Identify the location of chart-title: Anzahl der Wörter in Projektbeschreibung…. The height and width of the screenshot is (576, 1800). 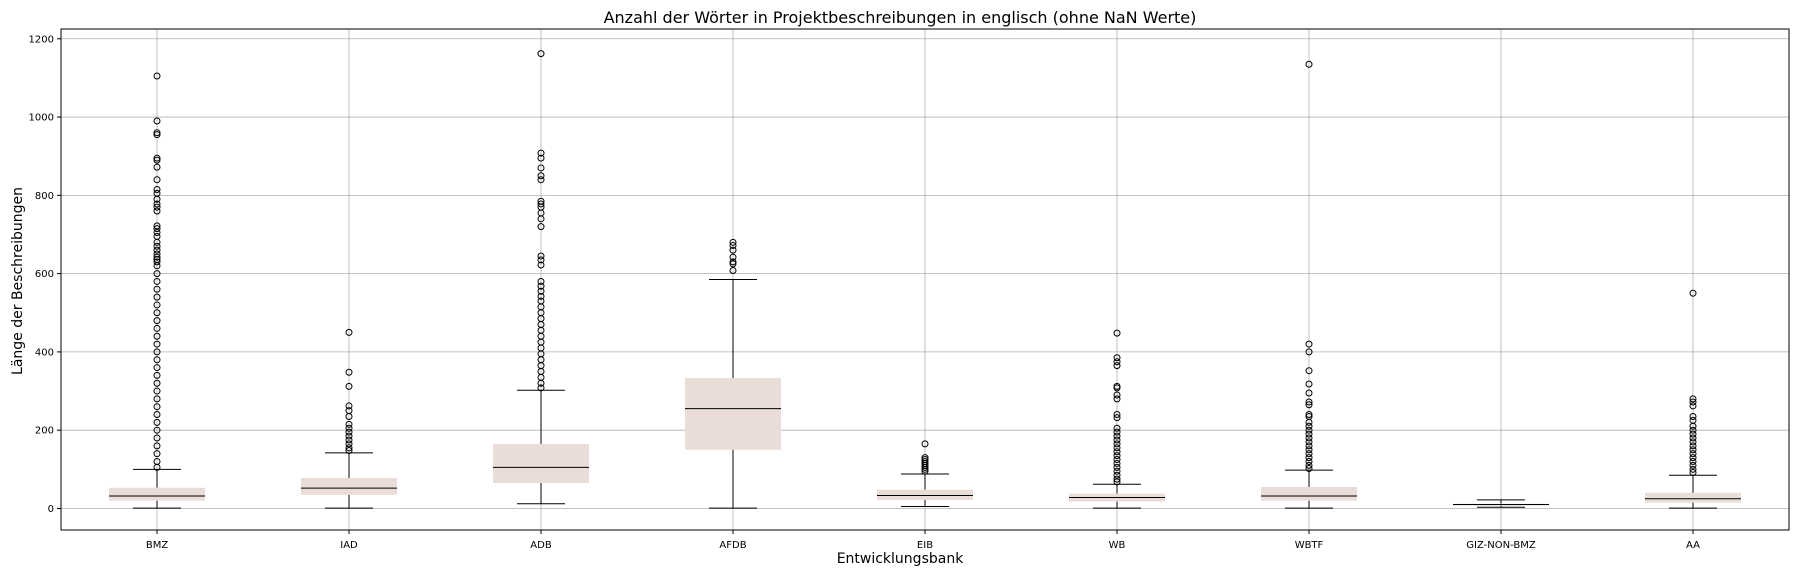
(900, 17).